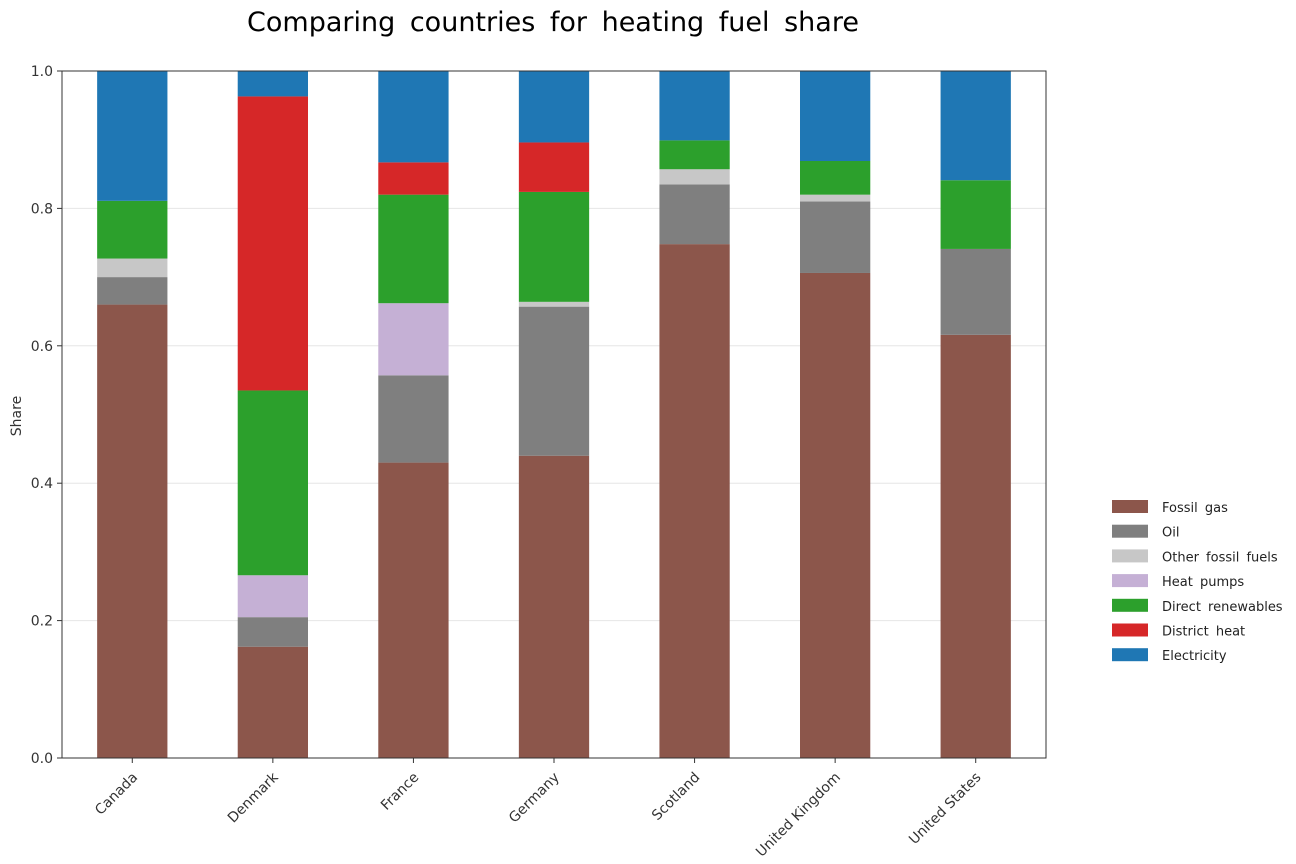 Image resolution: width=1296 pixels, height=864 pixels. What do you see at coordinates (694, 177) in the screenshot?
I see `bar-scotland-other-fossil-fuels` at bounding box center [694, 177].